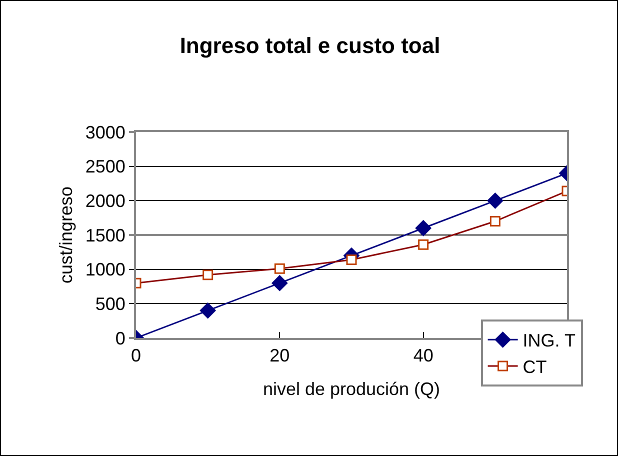  Describe the element at coordinates (280, 356) in the screenshot. I see `x-tick-label: 20` at that location.